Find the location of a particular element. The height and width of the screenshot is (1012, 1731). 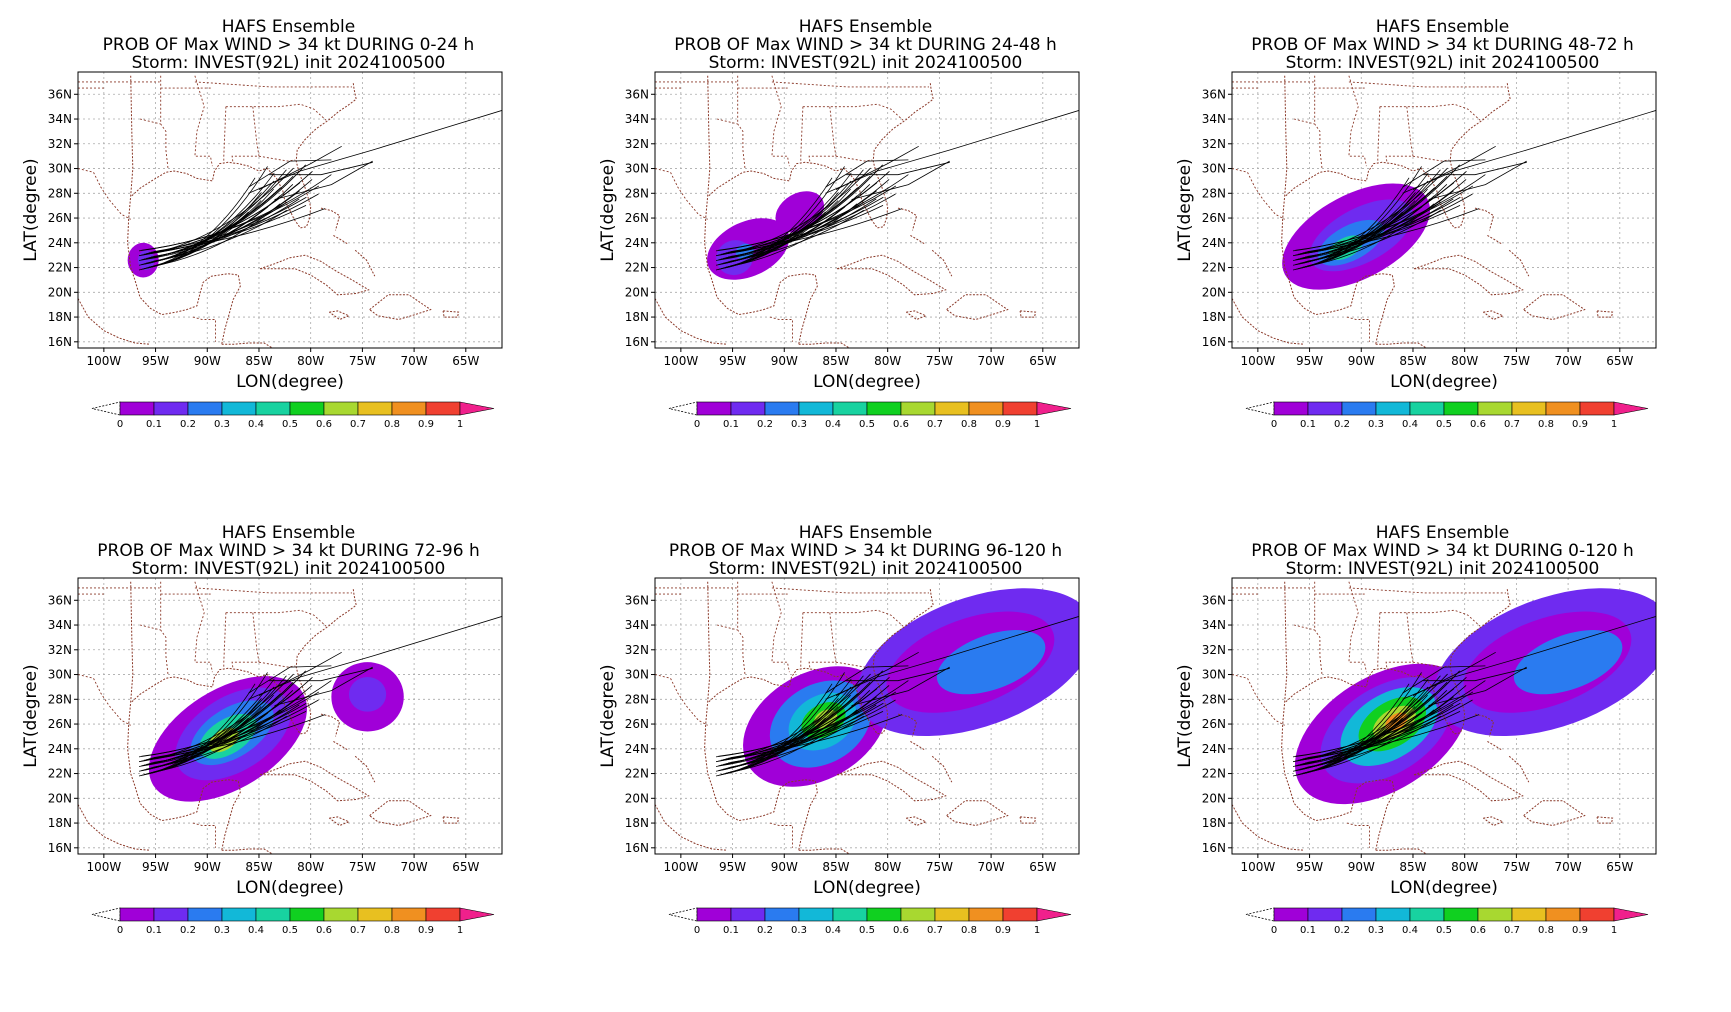

panel-title-line3: Storm: INVEST(92L) init 2024100500 is located at coordinates (1442, 63).